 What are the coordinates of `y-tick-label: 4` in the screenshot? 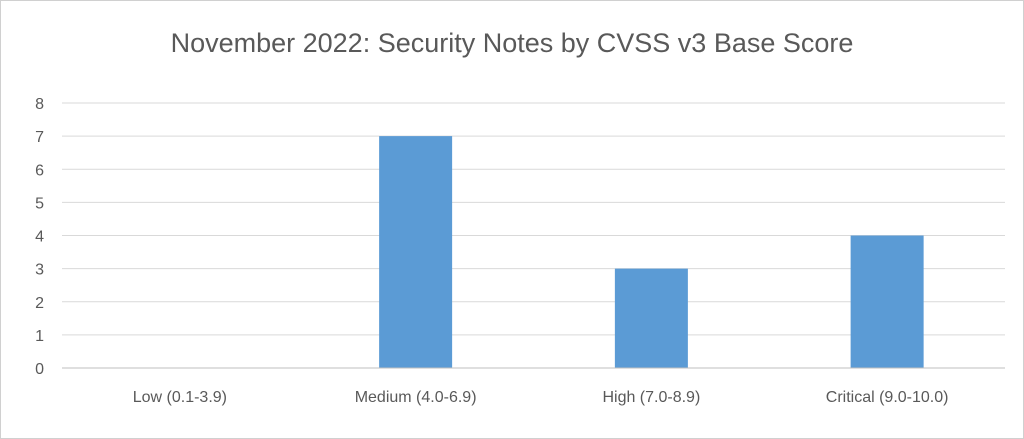 It's located at (39, 237).